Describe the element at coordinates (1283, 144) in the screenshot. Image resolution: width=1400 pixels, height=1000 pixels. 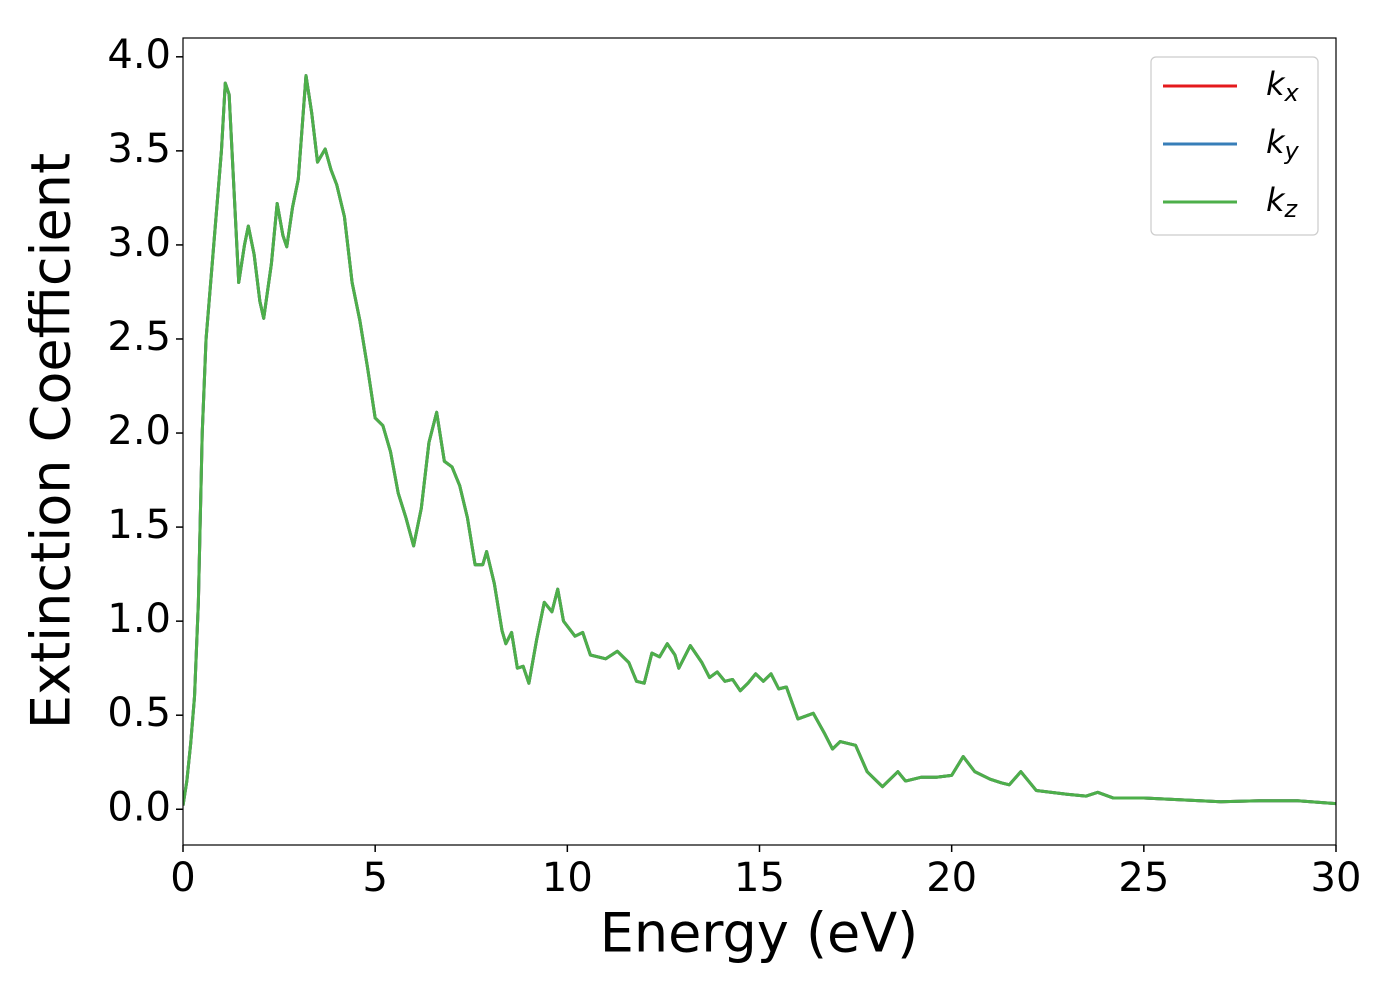
I see `legend-label: ky` at that location.